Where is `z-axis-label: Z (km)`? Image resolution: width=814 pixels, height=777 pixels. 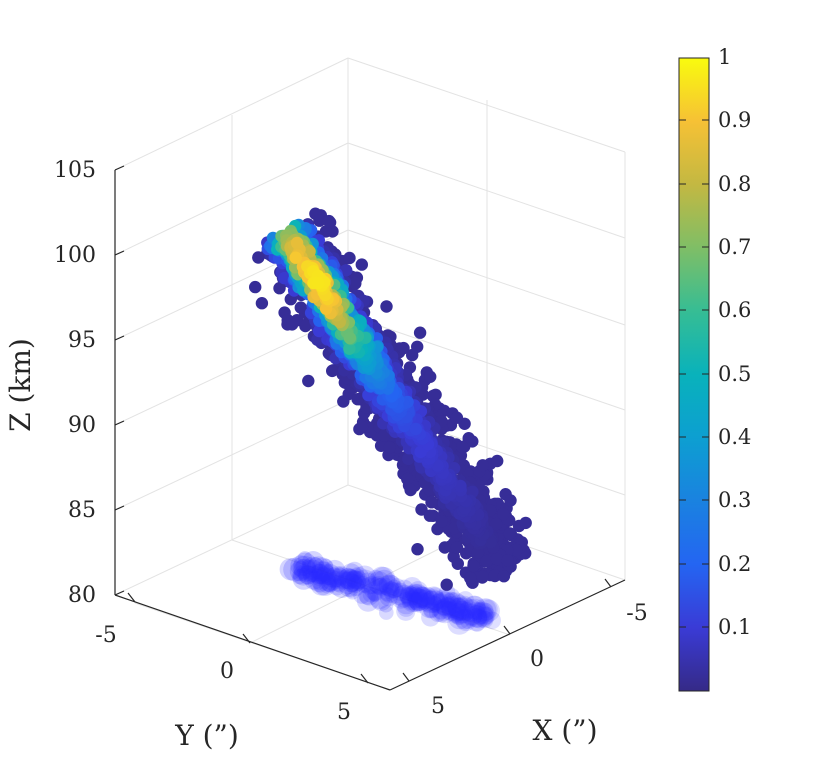 z-axis-label: Z (km) is located at coordinates (20, 385).